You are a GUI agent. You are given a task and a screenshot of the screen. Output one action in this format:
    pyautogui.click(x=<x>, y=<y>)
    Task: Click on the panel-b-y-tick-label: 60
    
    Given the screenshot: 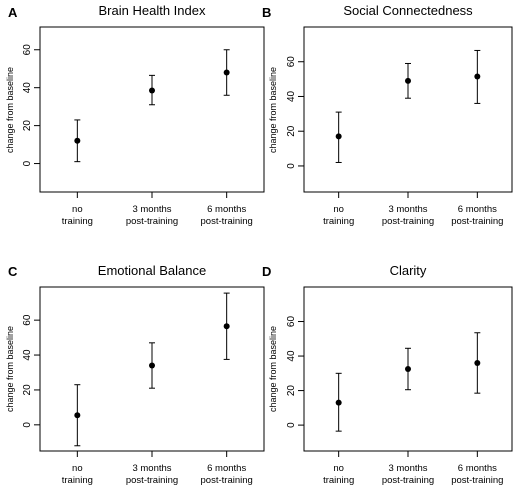 What is the action you would take?
    pyautogui.click(x=291, y=62)
    